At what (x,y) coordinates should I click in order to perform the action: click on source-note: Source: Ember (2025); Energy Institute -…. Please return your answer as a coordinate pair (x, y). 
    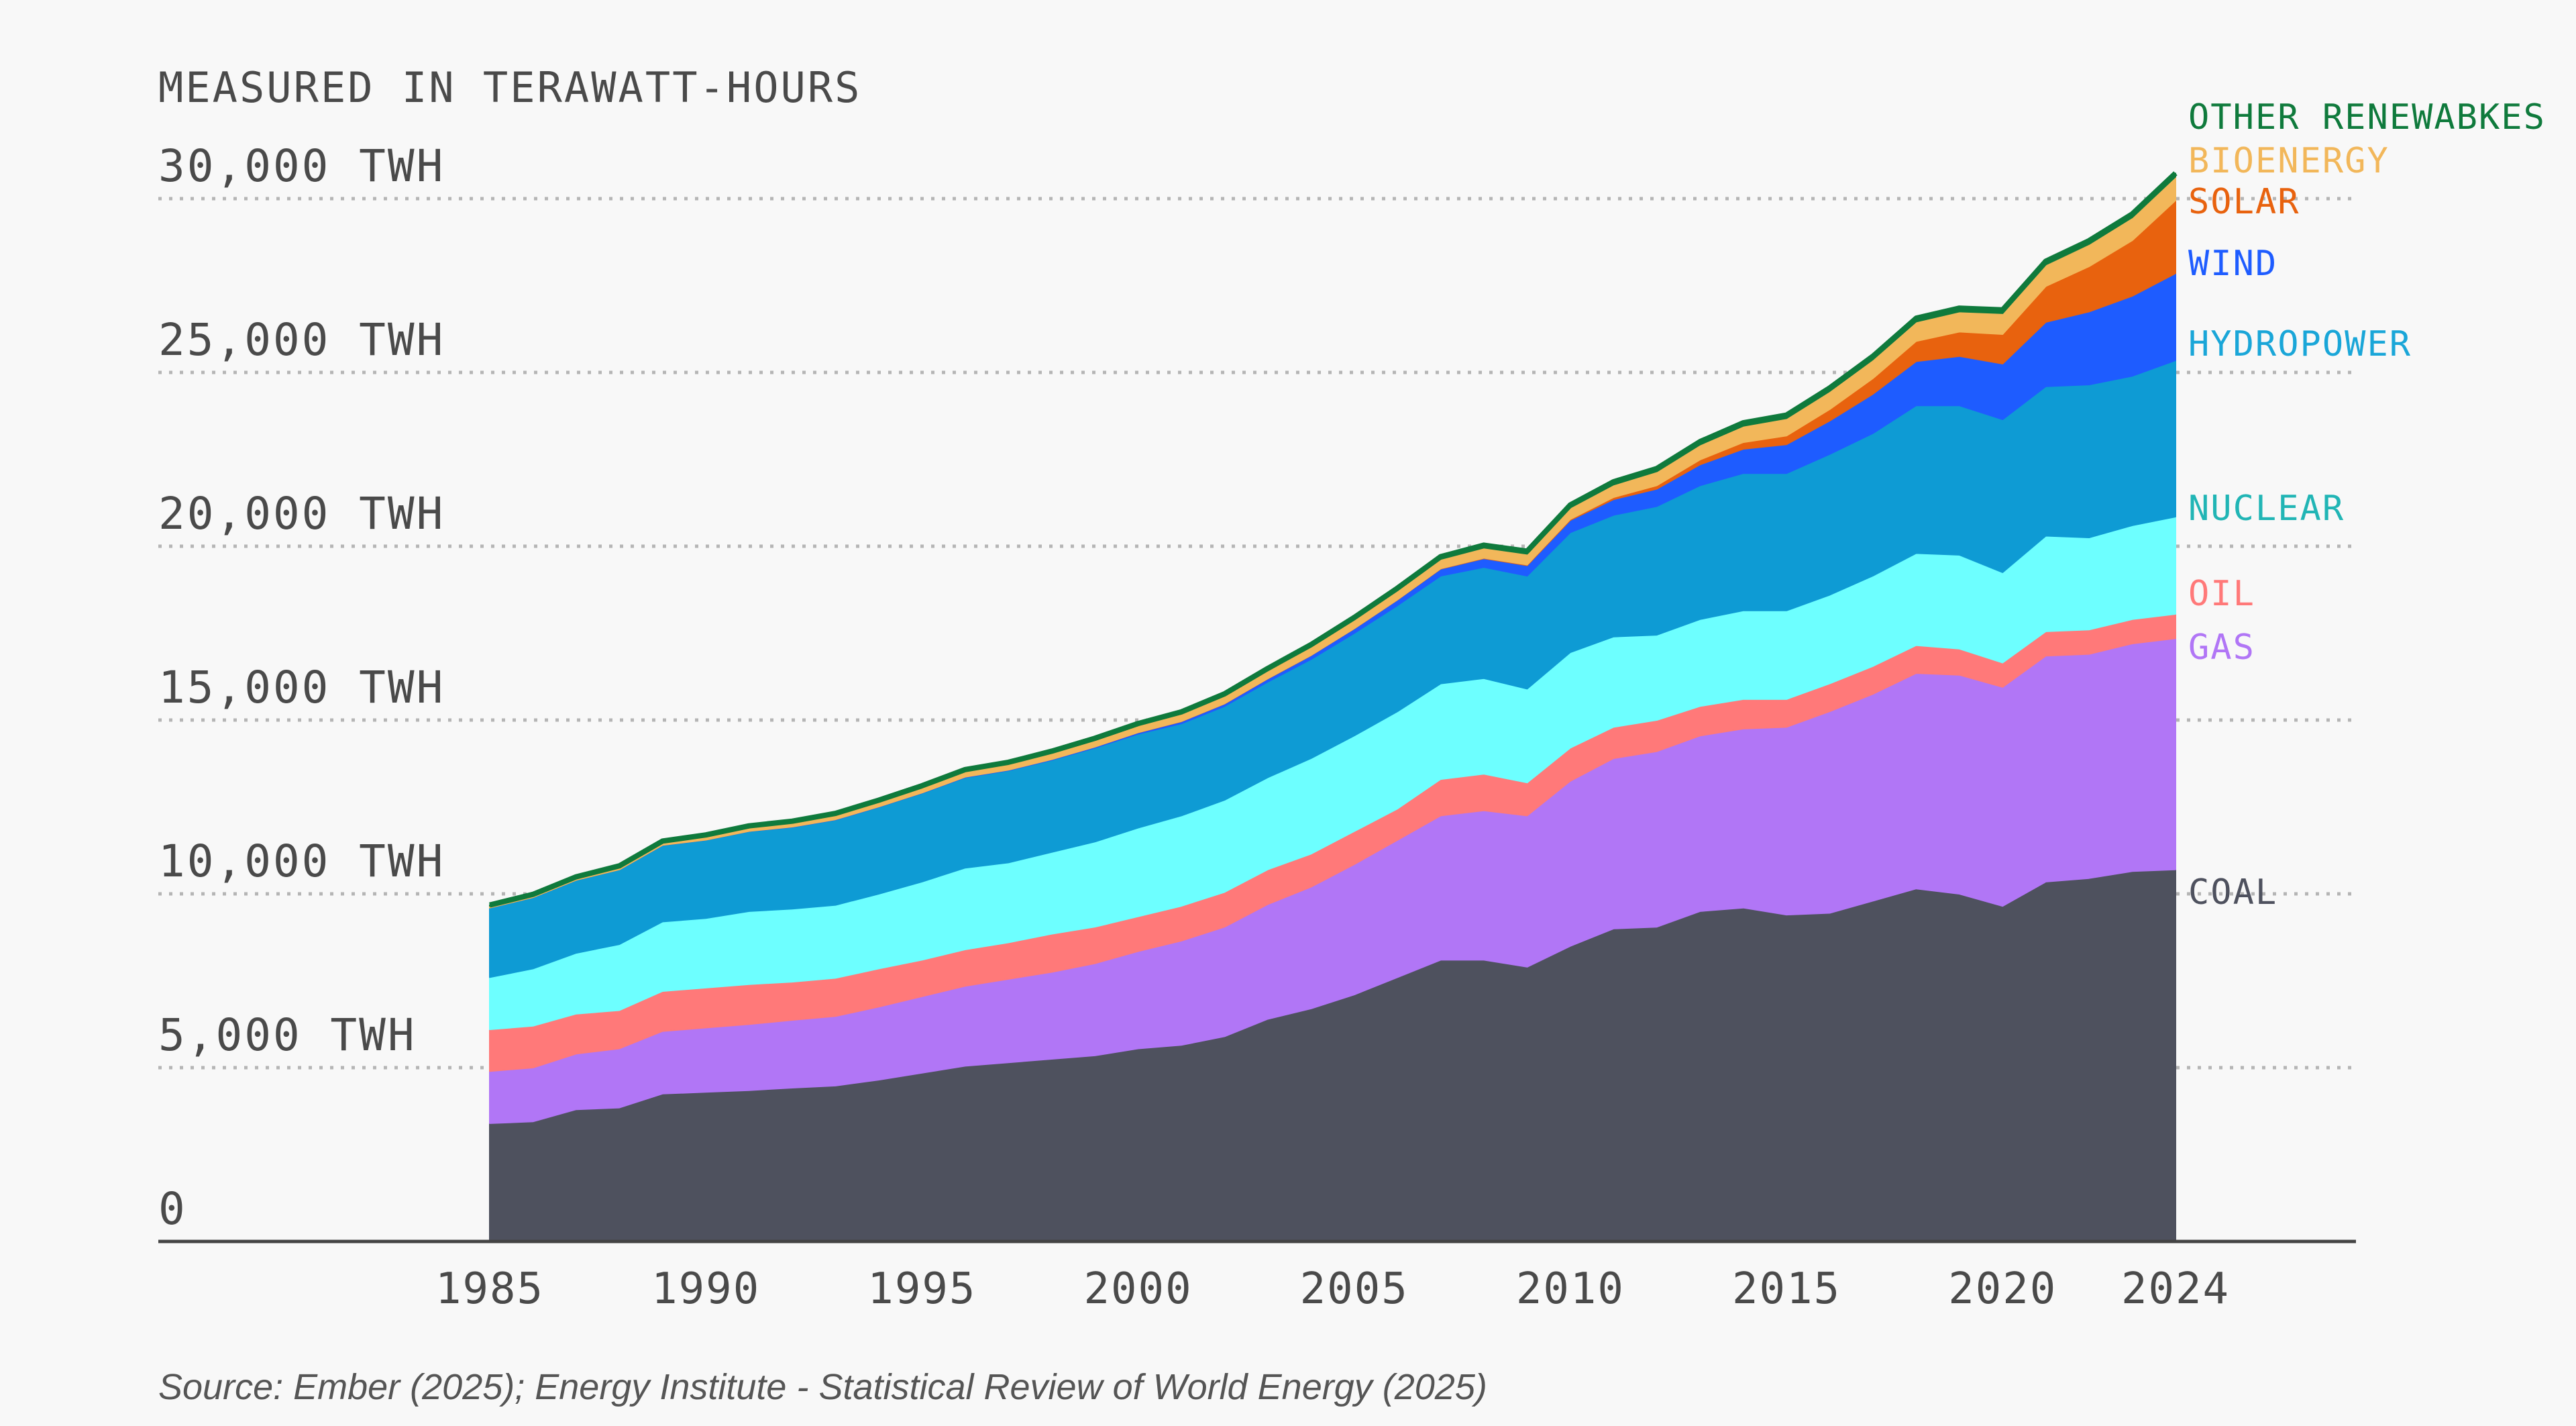
    Looking at the image, I should click on (822, 1387).